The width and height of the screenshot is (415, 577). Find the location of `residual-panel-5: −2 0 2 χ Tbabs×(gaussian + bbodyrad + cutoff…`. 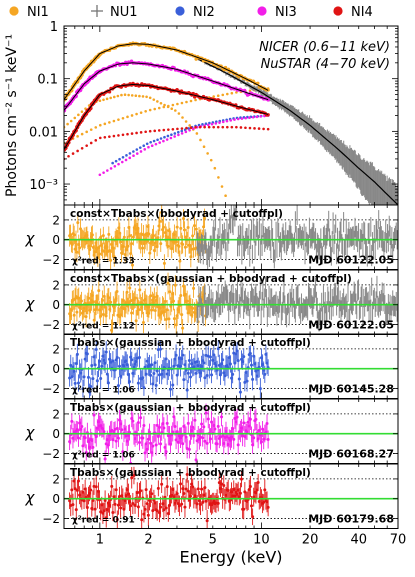

residual-panel-5: −2 0 2 χ Tbabs×(gaussian + bbodyrad + cutoff… is located at coordinates (212, 496).